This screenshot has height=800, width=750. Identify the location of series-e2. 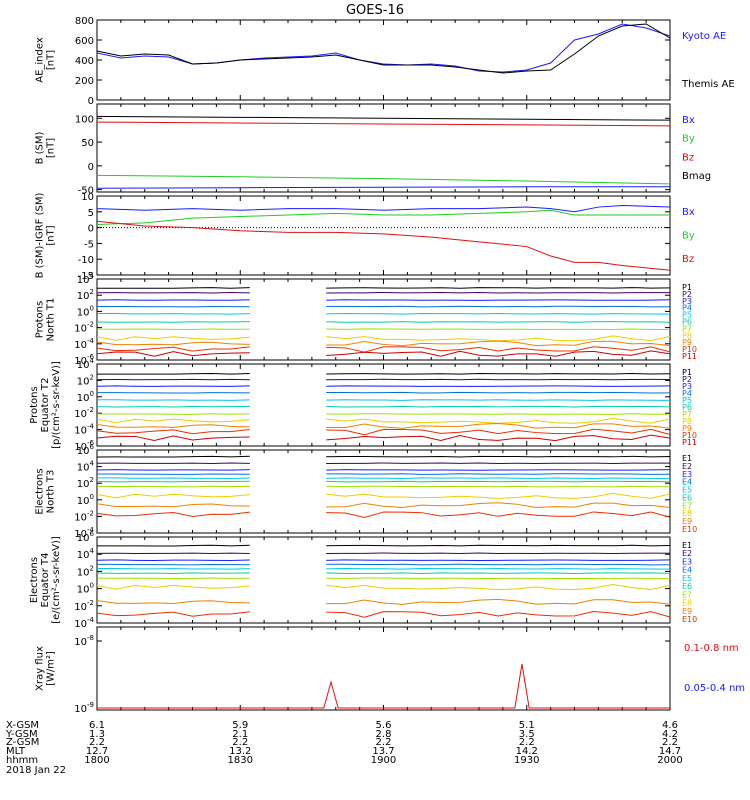
(498, 463).